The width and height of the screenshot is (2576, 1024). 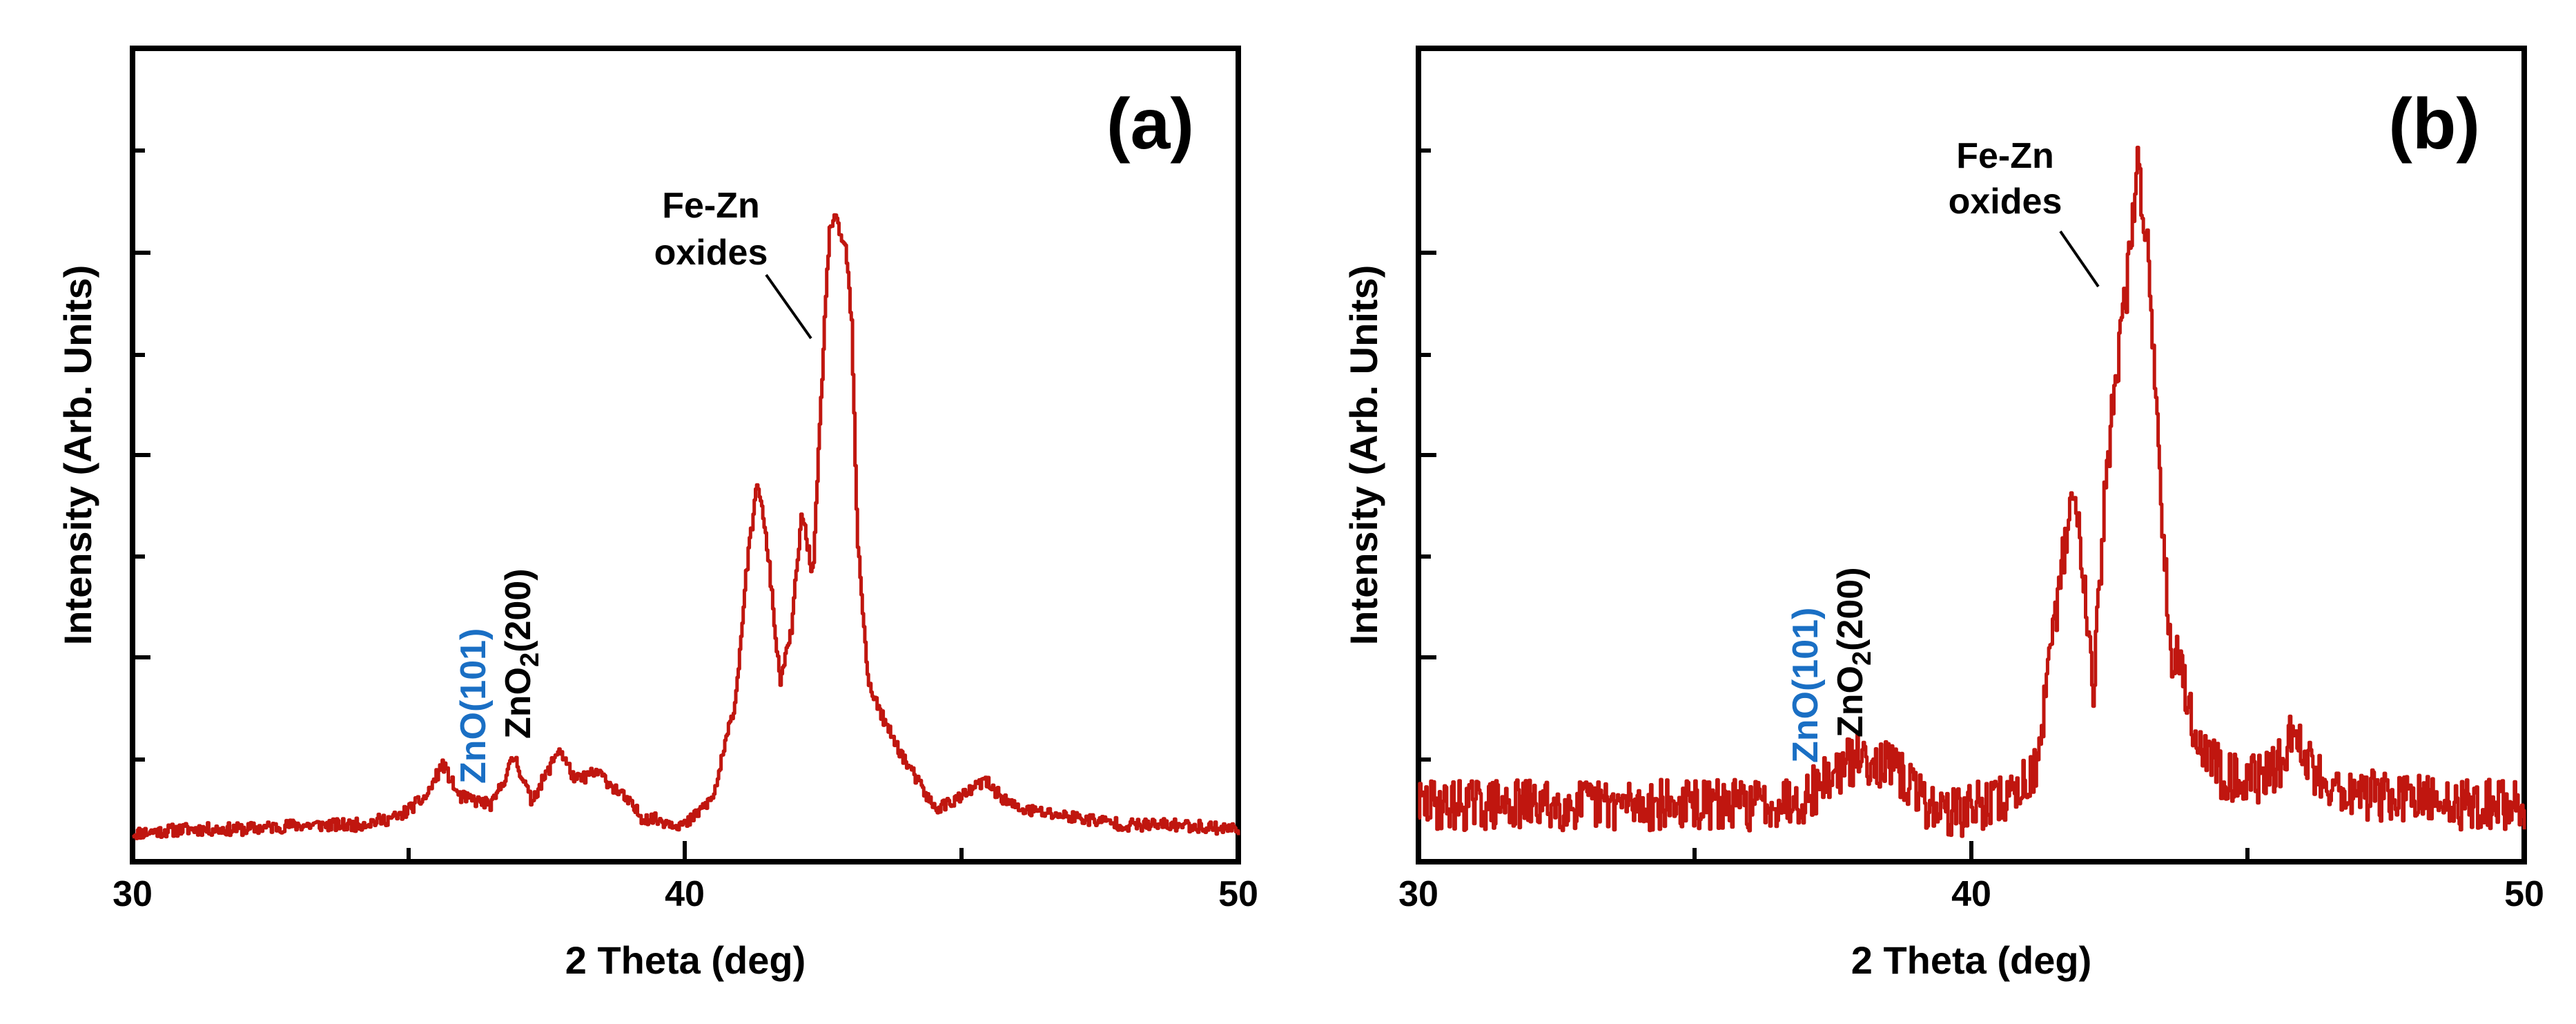 I want to click on panel-a-peak-label-line2: oxides, so click(x=711, y=253).